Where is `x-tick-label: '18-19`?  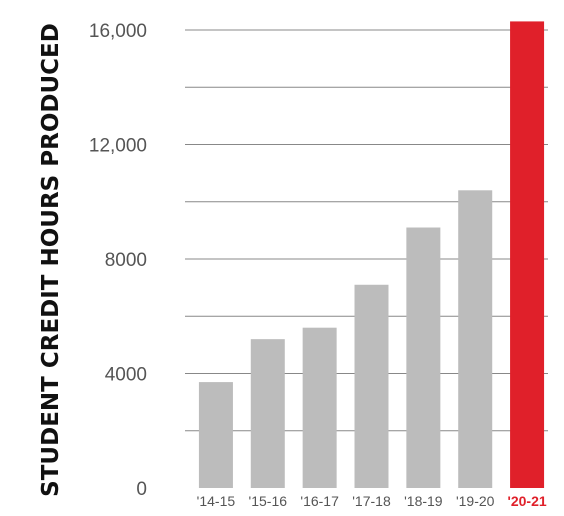
x-tick-label: '18-19 is located at coordinates (423, 501).